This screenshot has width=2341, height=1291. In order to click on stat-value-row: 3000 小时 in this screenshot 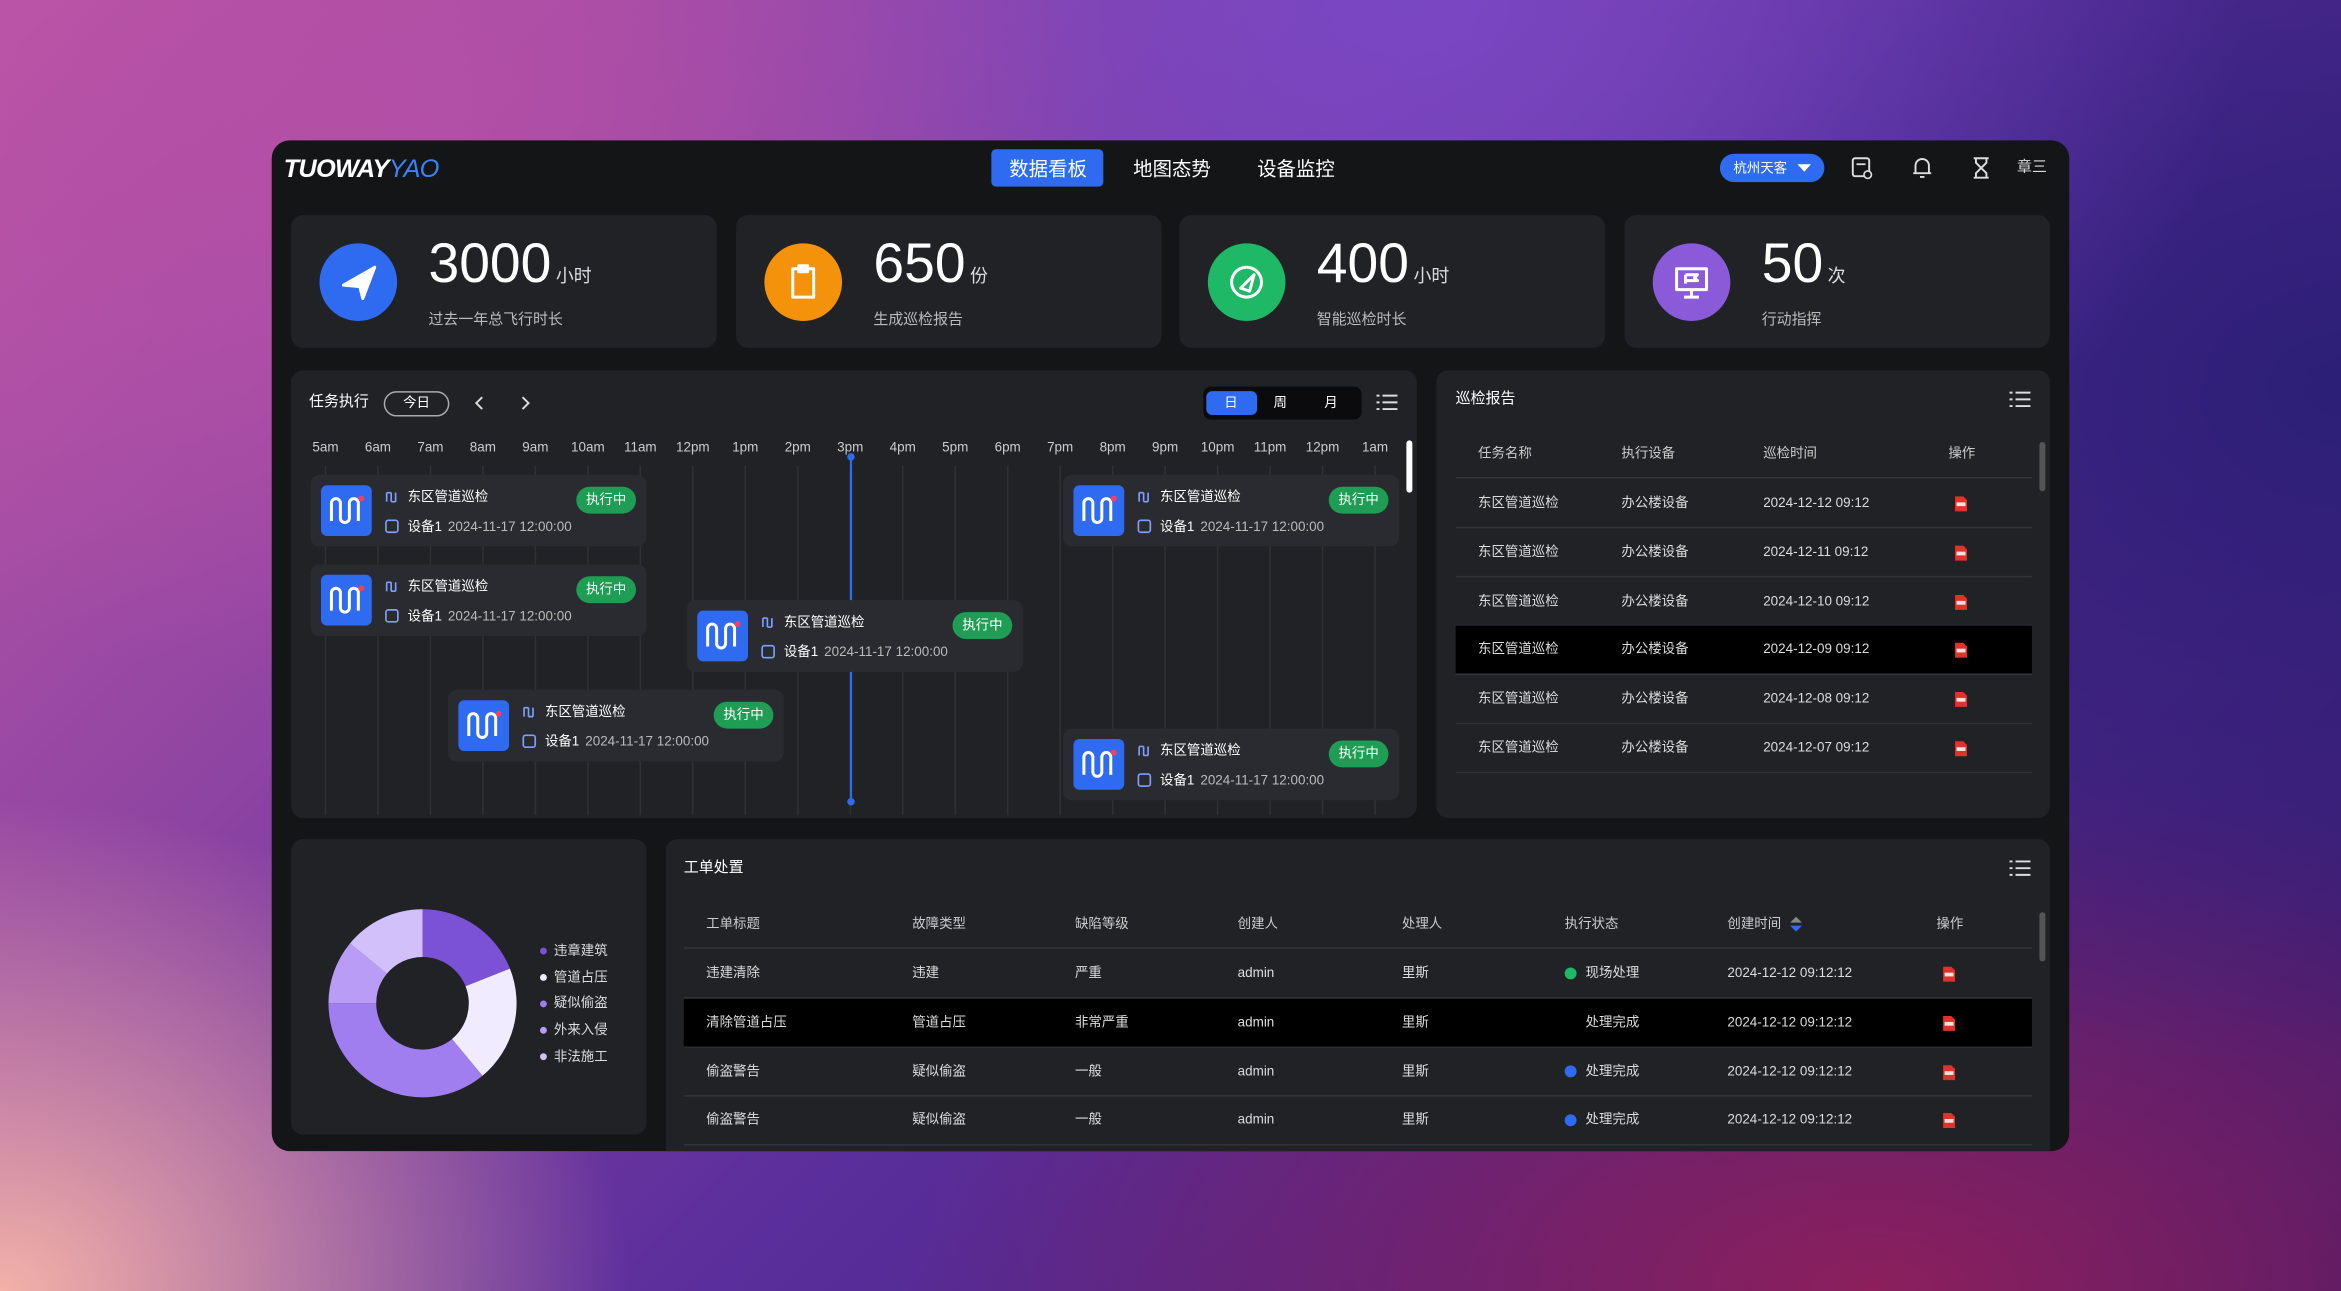, I will do `click(509, 263)`.